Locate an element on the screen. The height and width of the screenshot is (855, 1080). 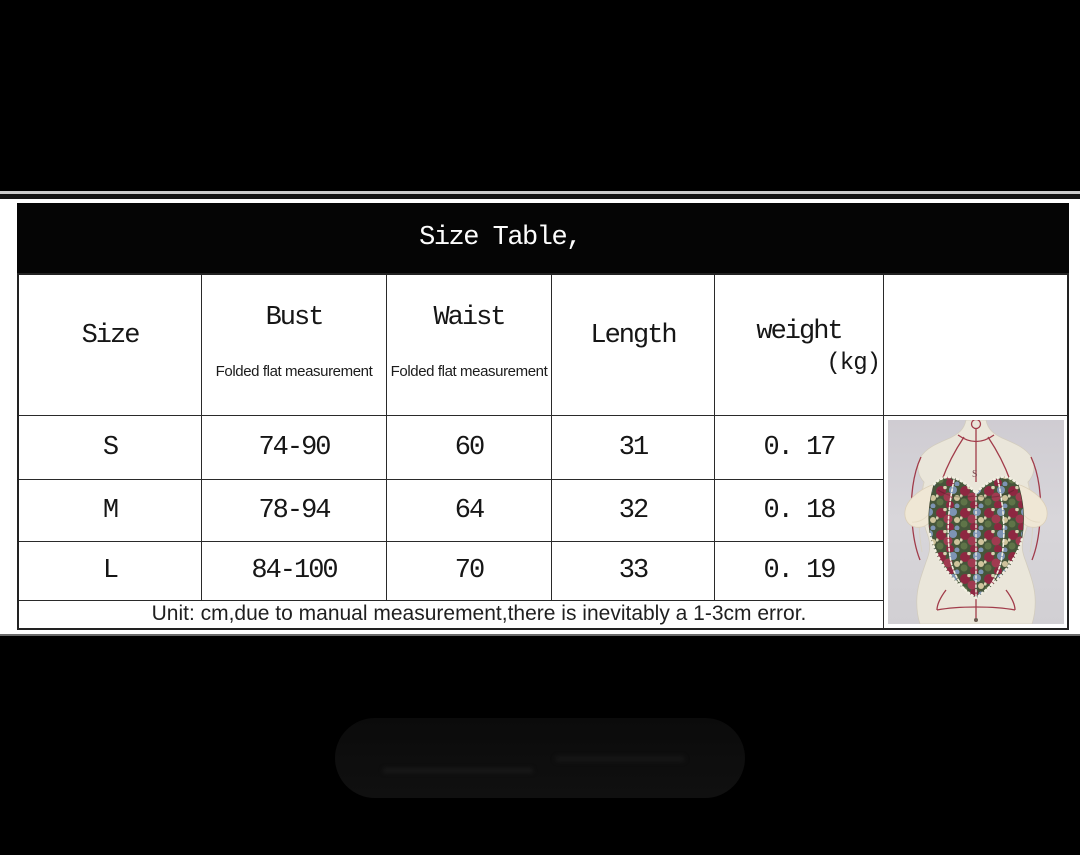
column-header-waist: Waist Folded flat measurement is located at coordinates (469, 345).